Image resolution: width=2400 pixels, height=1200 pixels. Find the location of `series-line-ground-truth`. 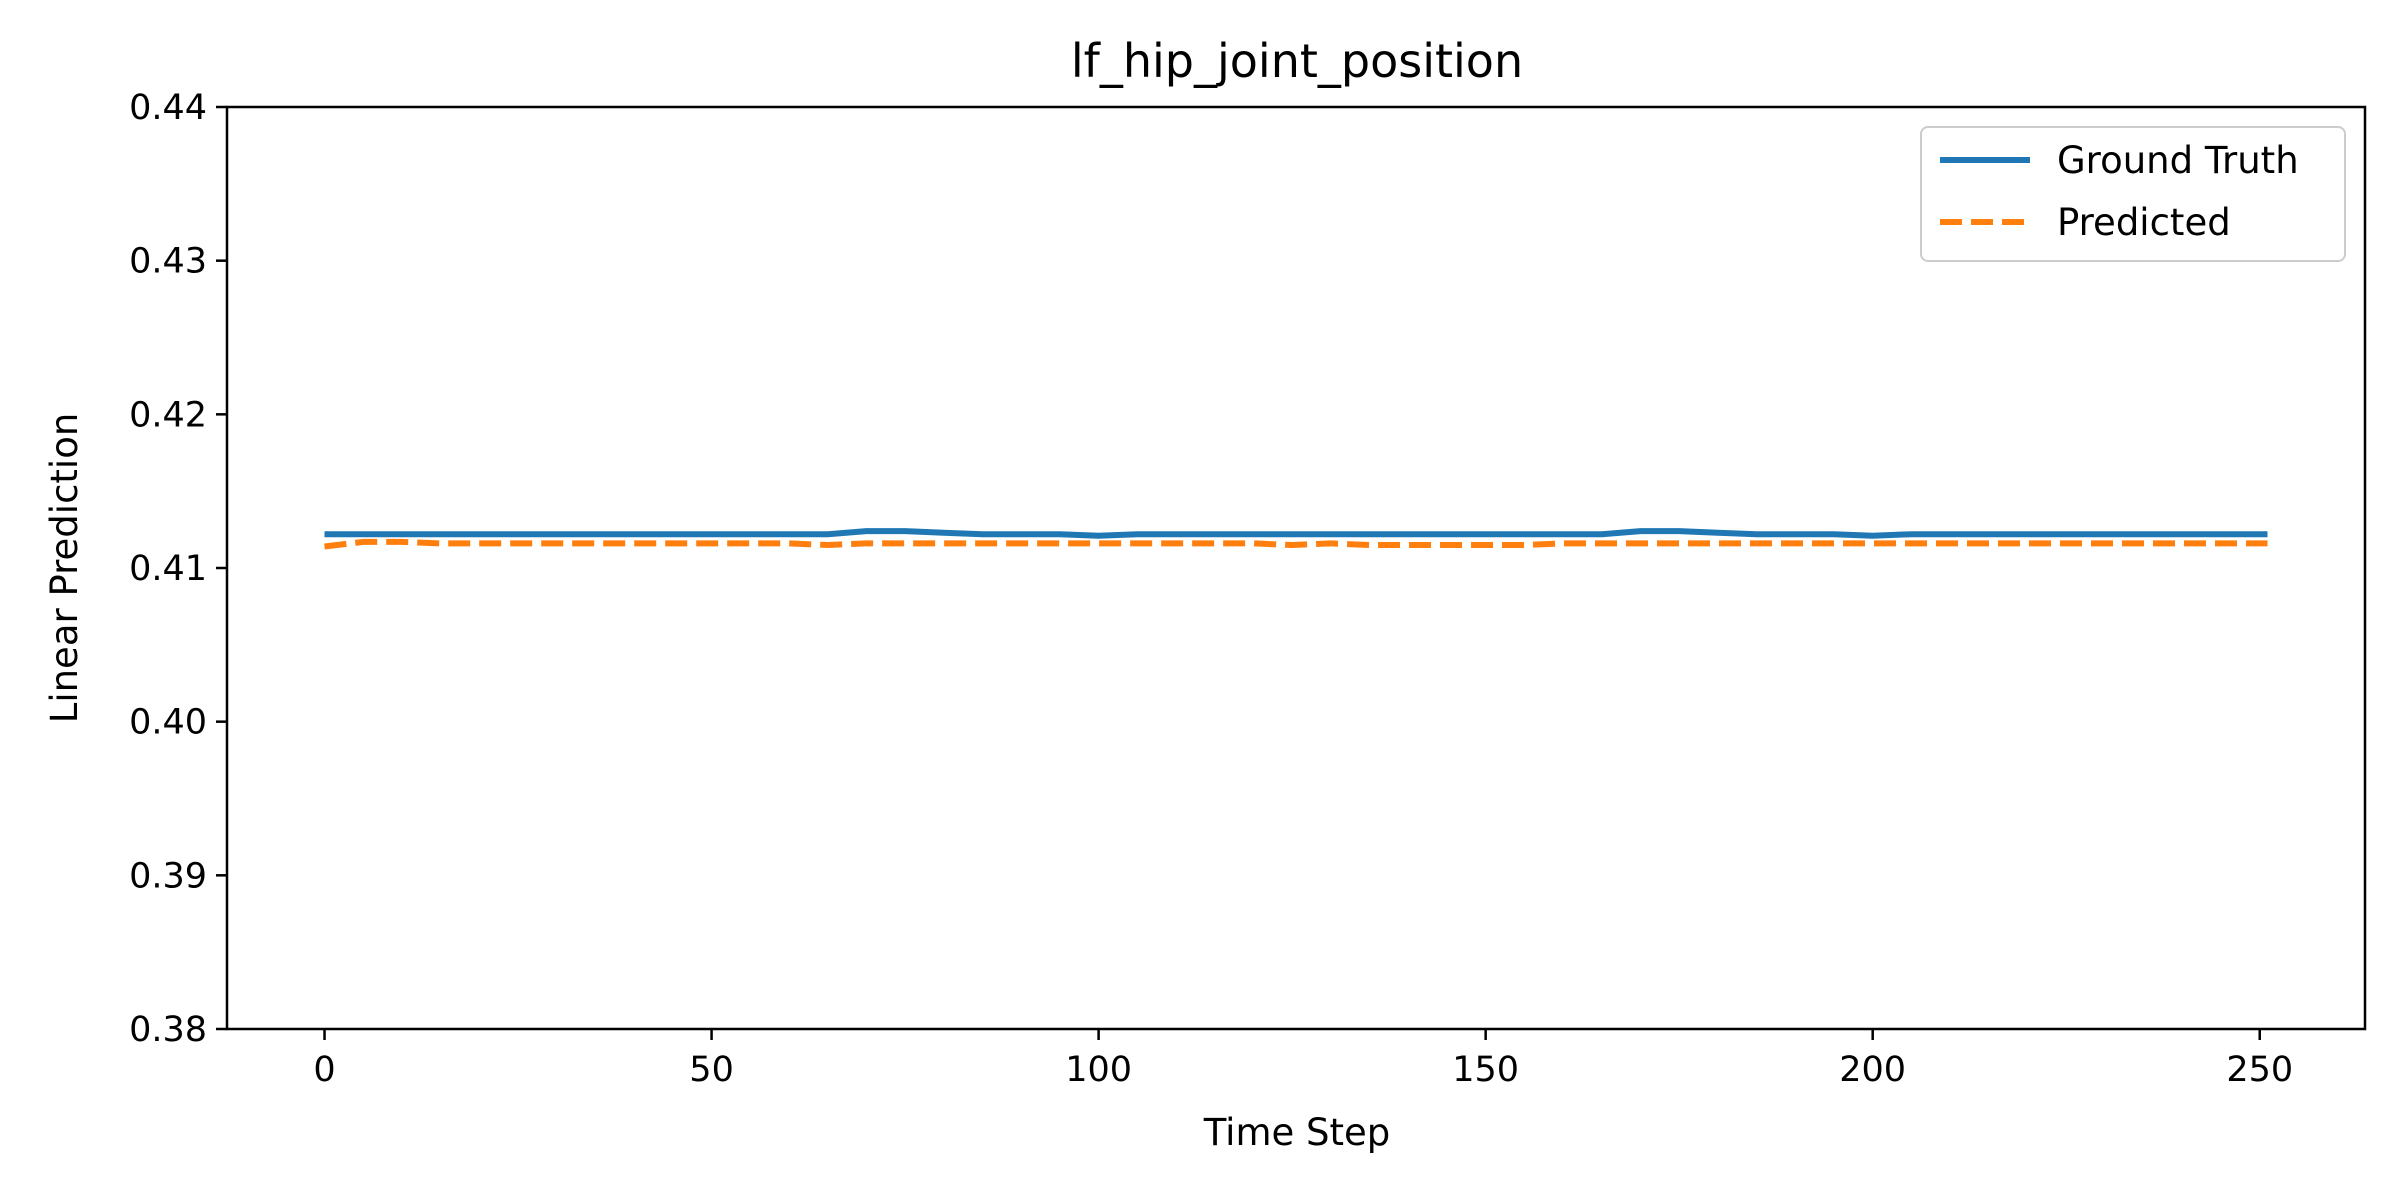

series-line-ground-truth is located at coordinates (1296, 533).